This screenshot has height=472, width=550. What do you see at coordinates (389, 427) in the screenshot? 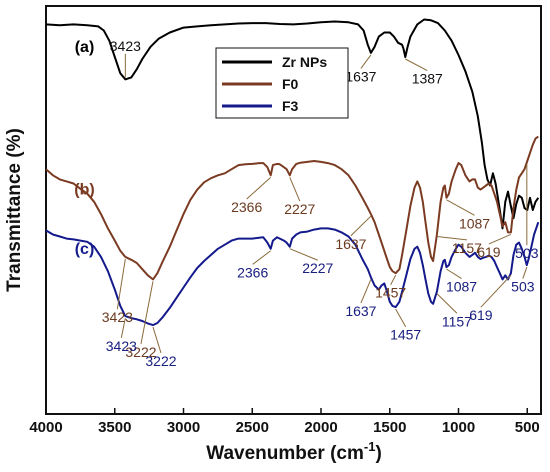
I see `x-tick-label: 1500` at bounding box center [389, 427].